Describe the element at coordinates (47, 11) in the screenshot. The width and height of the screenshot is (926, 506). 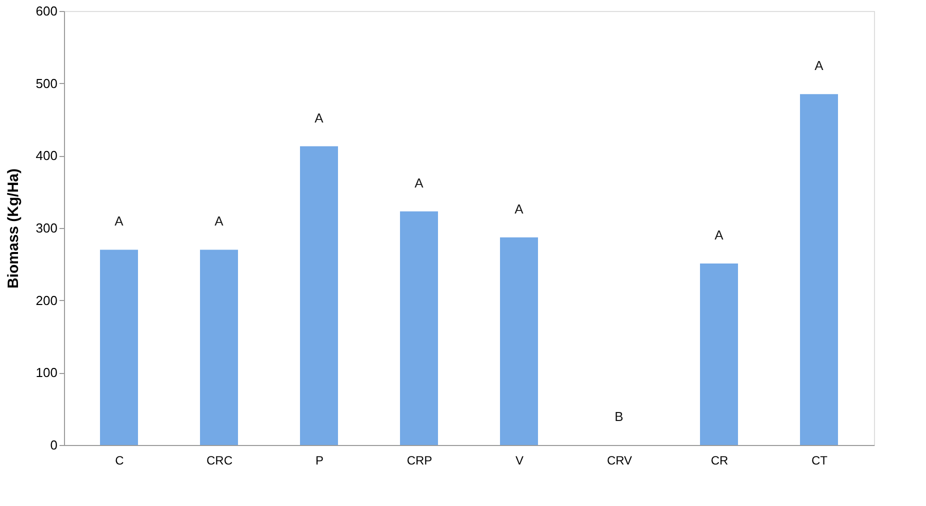
I see `y-tick-label: 600` at that location.